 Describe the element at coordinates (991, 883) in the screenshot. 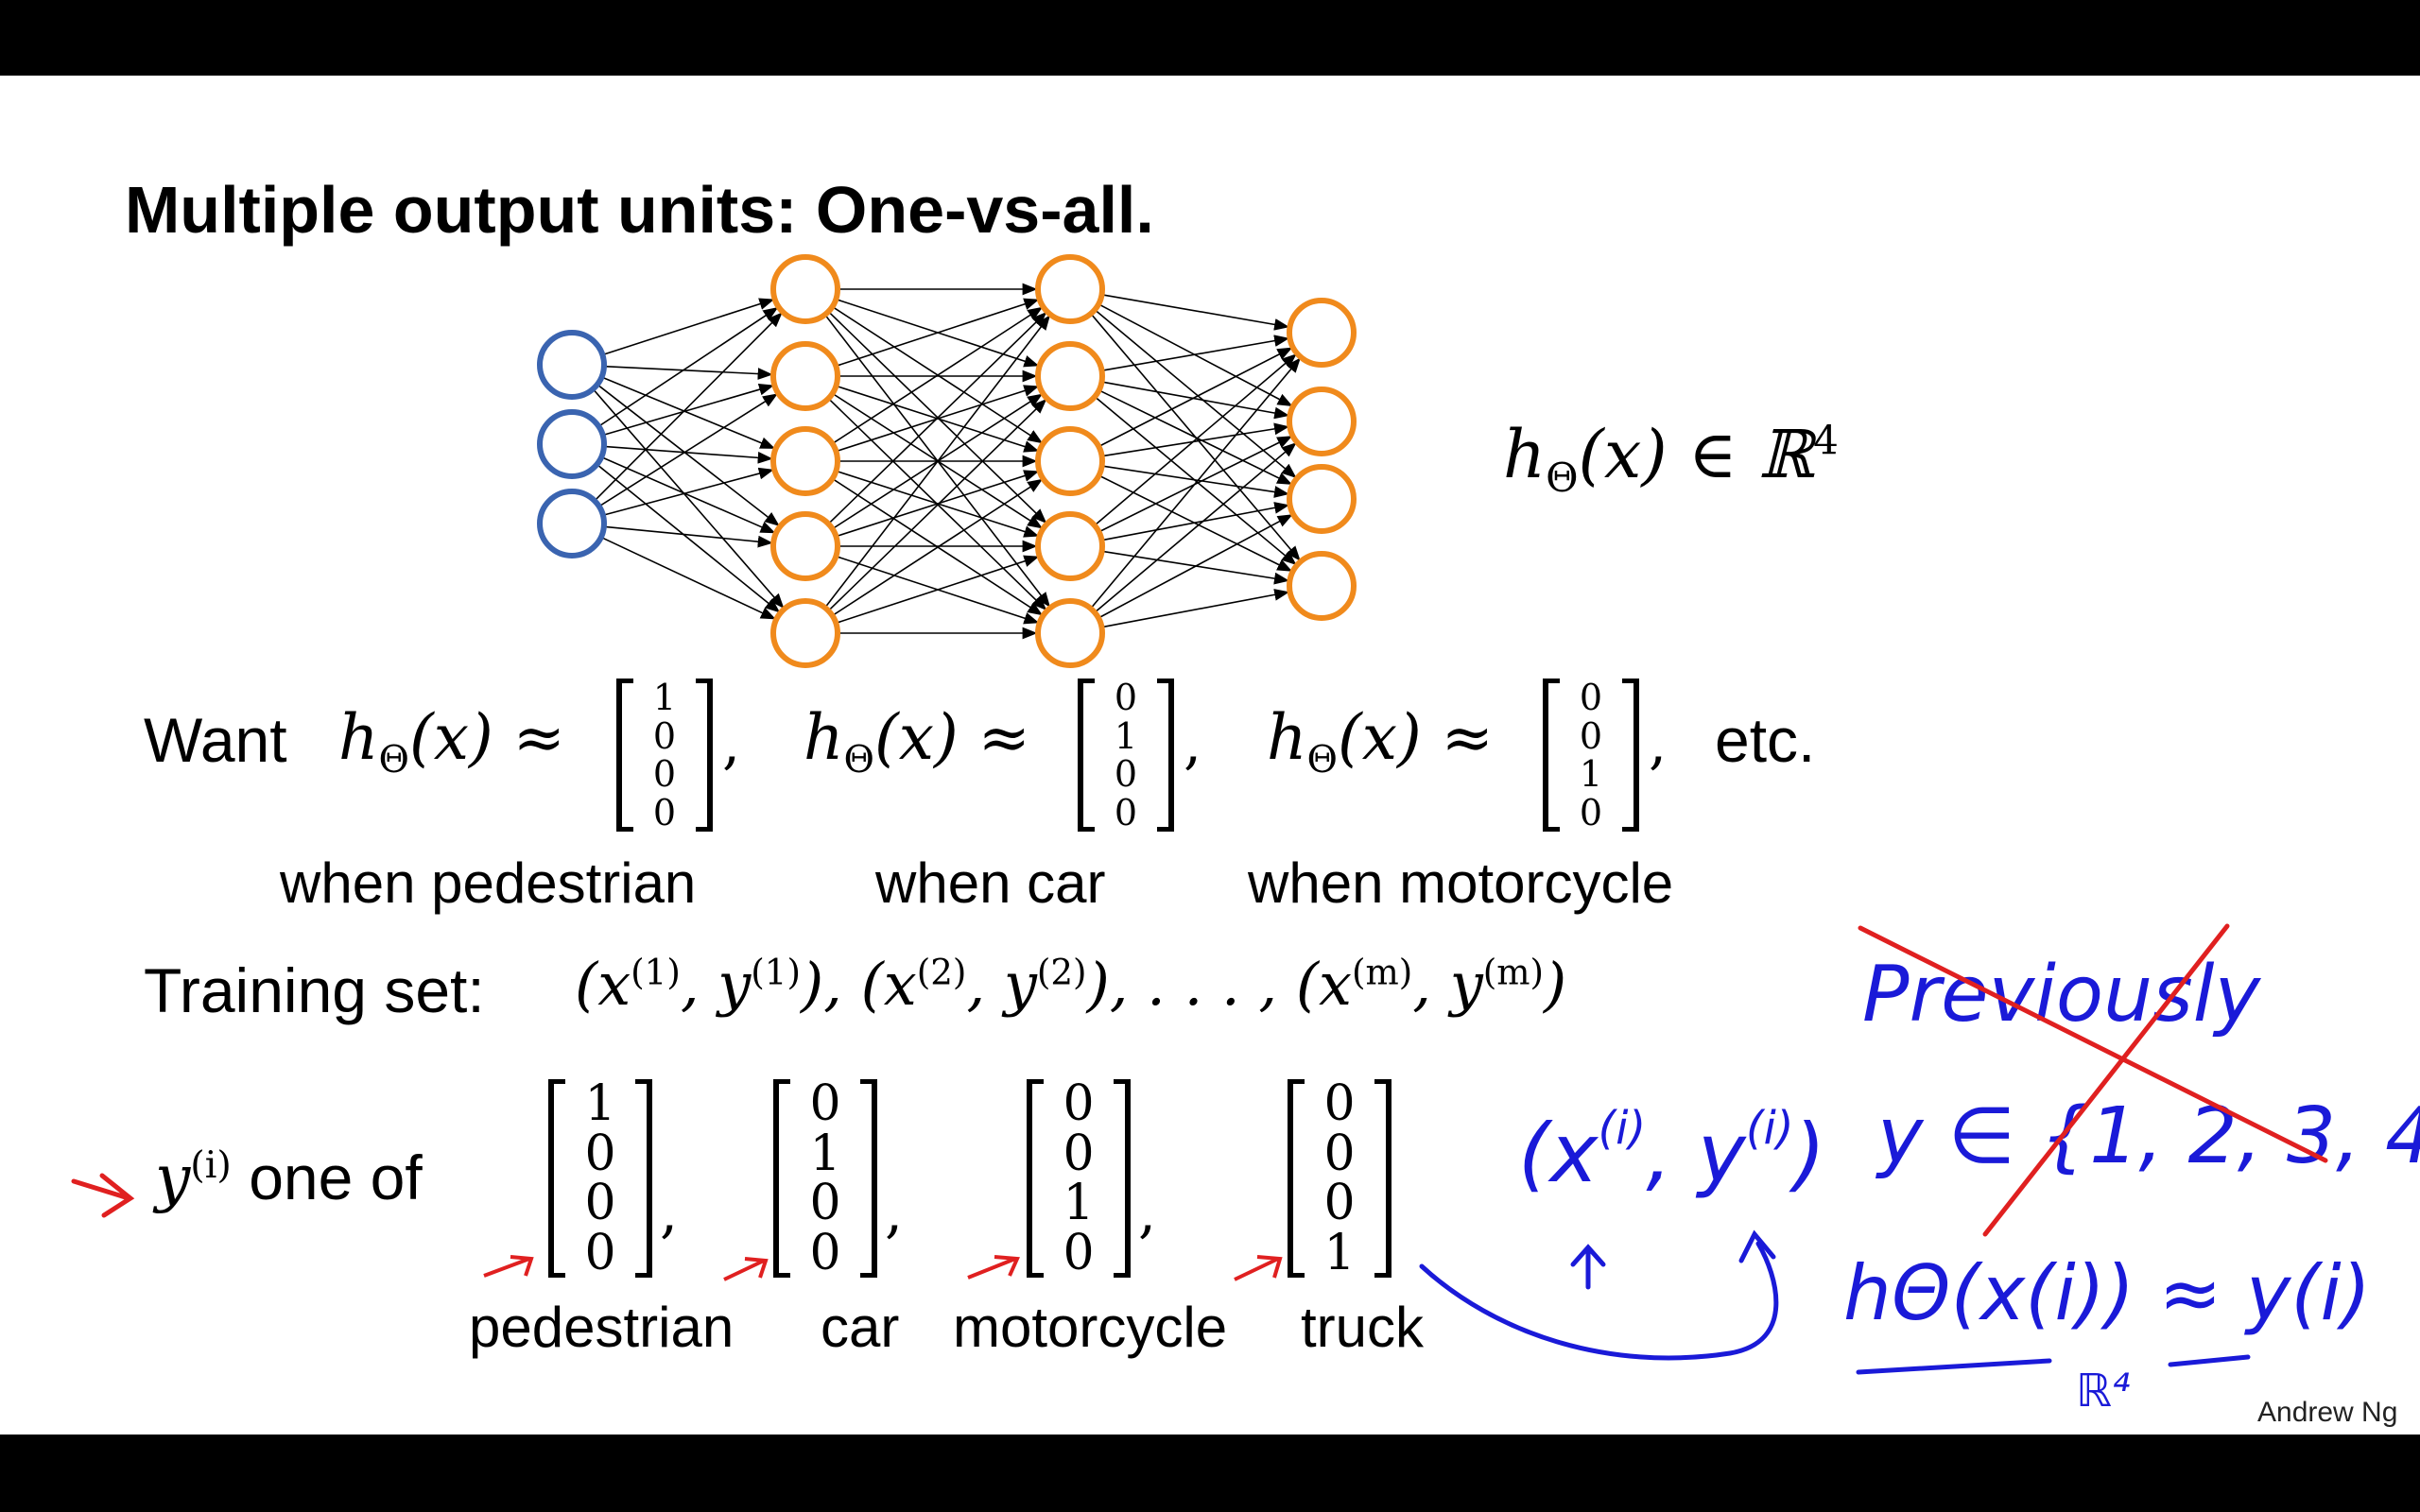

I see `want-caption-2: when car` at that location.